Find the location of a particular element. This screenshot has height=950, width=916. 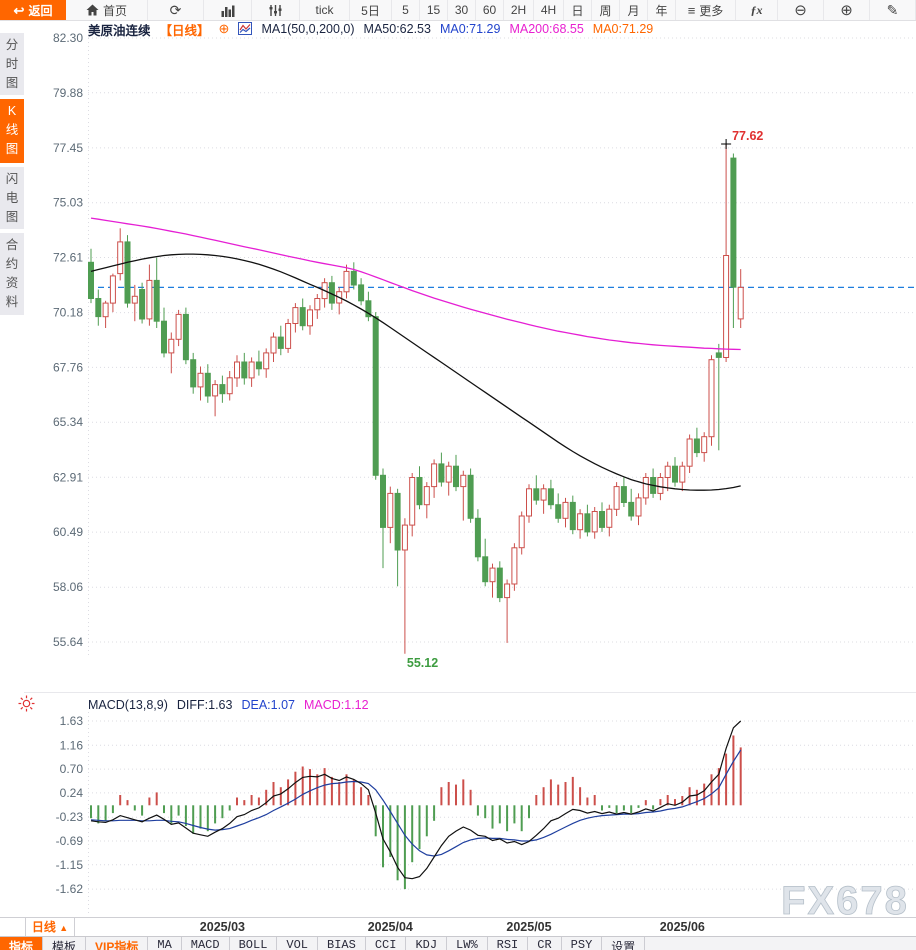

interval-4h-button-label: 4H is located at coordinates (548, 10).